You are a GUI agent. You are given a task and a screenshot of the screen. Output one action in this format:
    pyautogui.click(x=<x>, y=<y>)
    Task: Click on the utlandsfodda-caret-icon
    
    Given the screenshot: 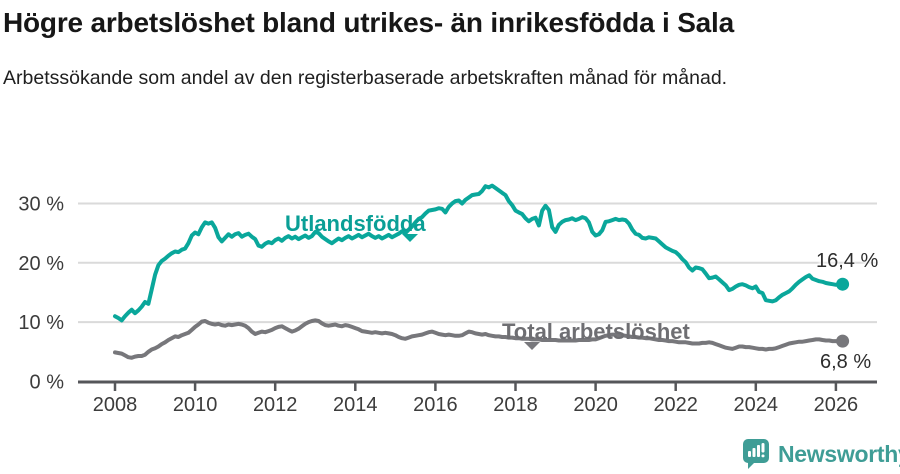 What is the action you would take?
    pyautogui.click(x=410, y=238)
    